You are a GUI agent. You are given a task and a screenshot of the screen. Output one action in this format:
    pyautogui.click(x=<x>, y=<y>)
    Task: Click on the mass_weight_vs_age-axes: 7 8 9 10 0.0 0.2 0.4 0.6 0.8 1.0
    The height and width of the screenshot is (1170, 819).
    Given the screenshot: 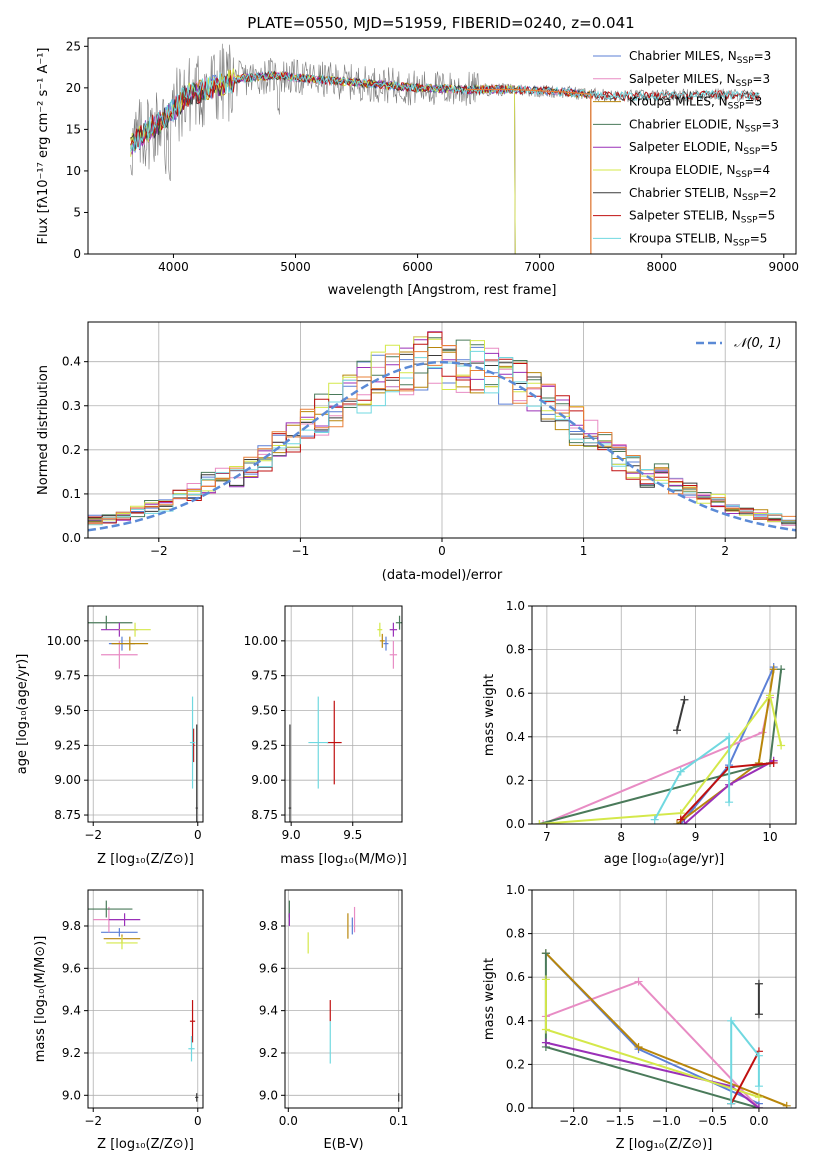 What is the action you would take?
    pyautogui.click(x=651, y=721)
    